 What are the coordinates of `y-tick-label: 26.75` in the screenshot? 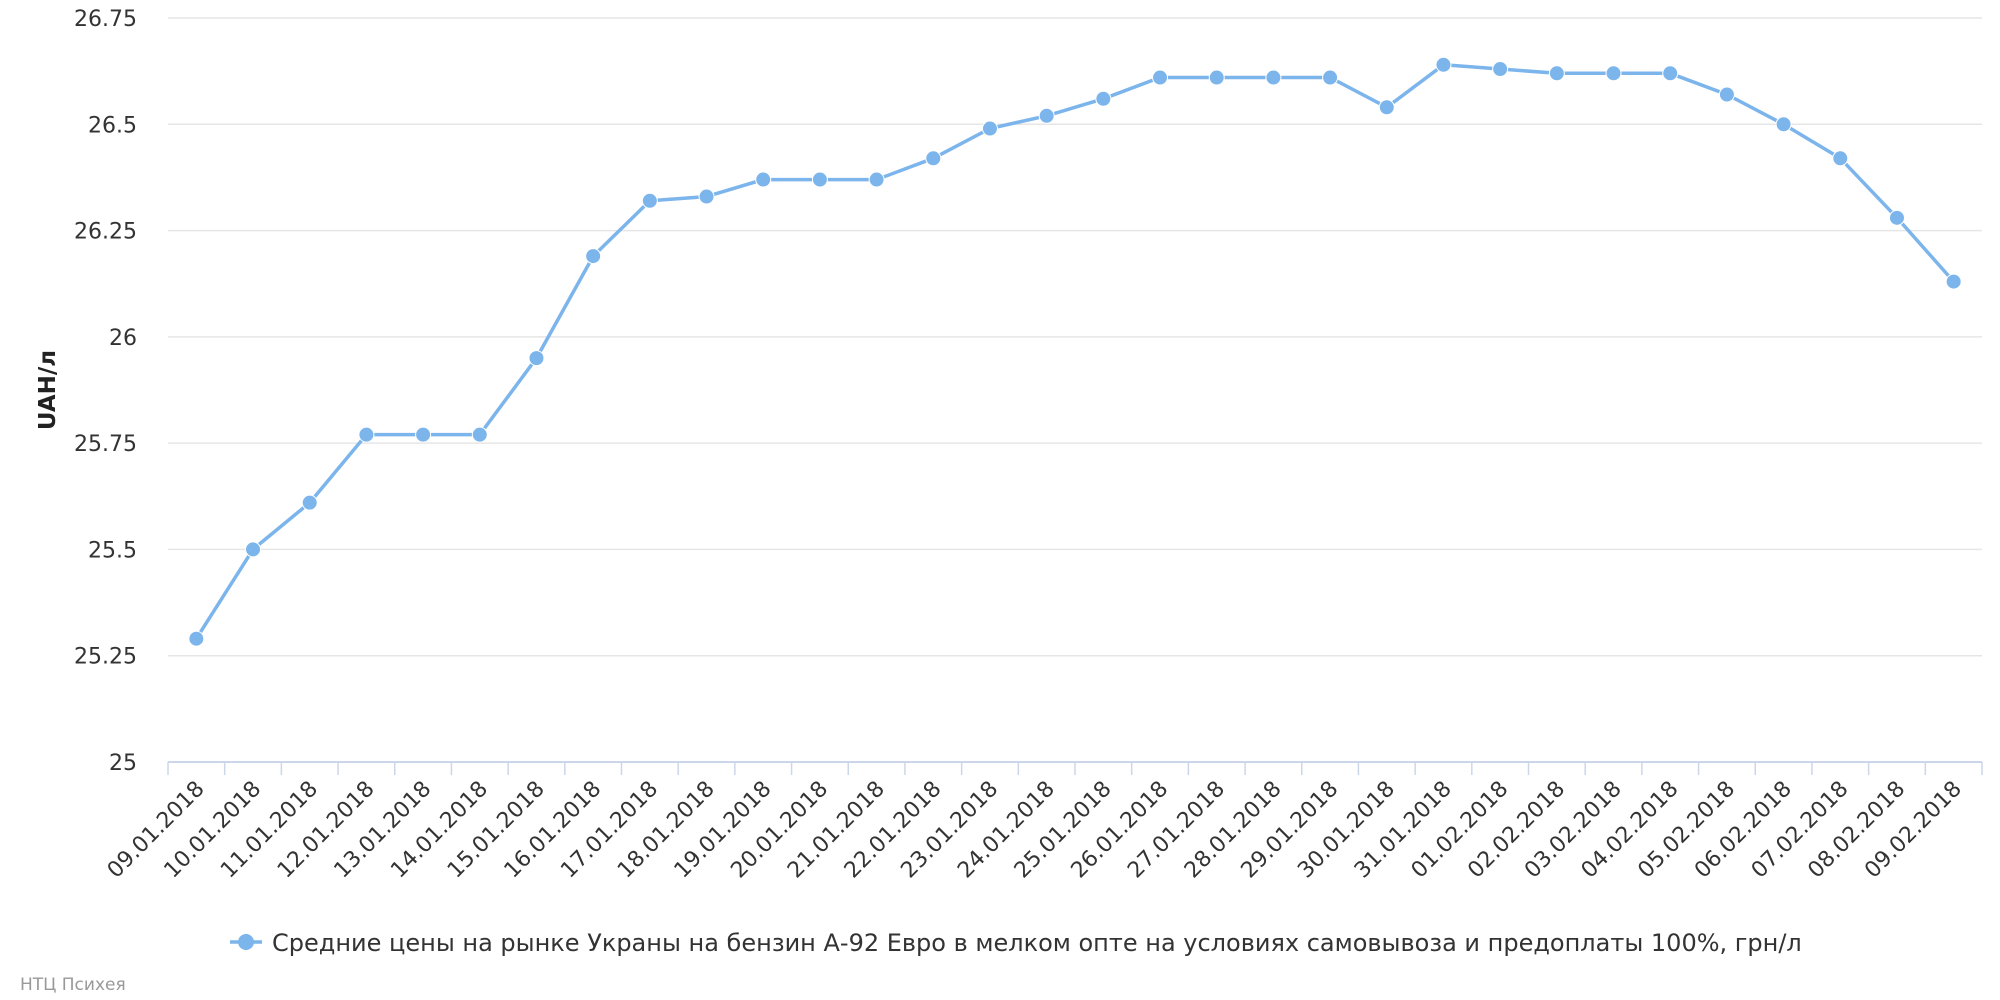 It's located at (105, 19).